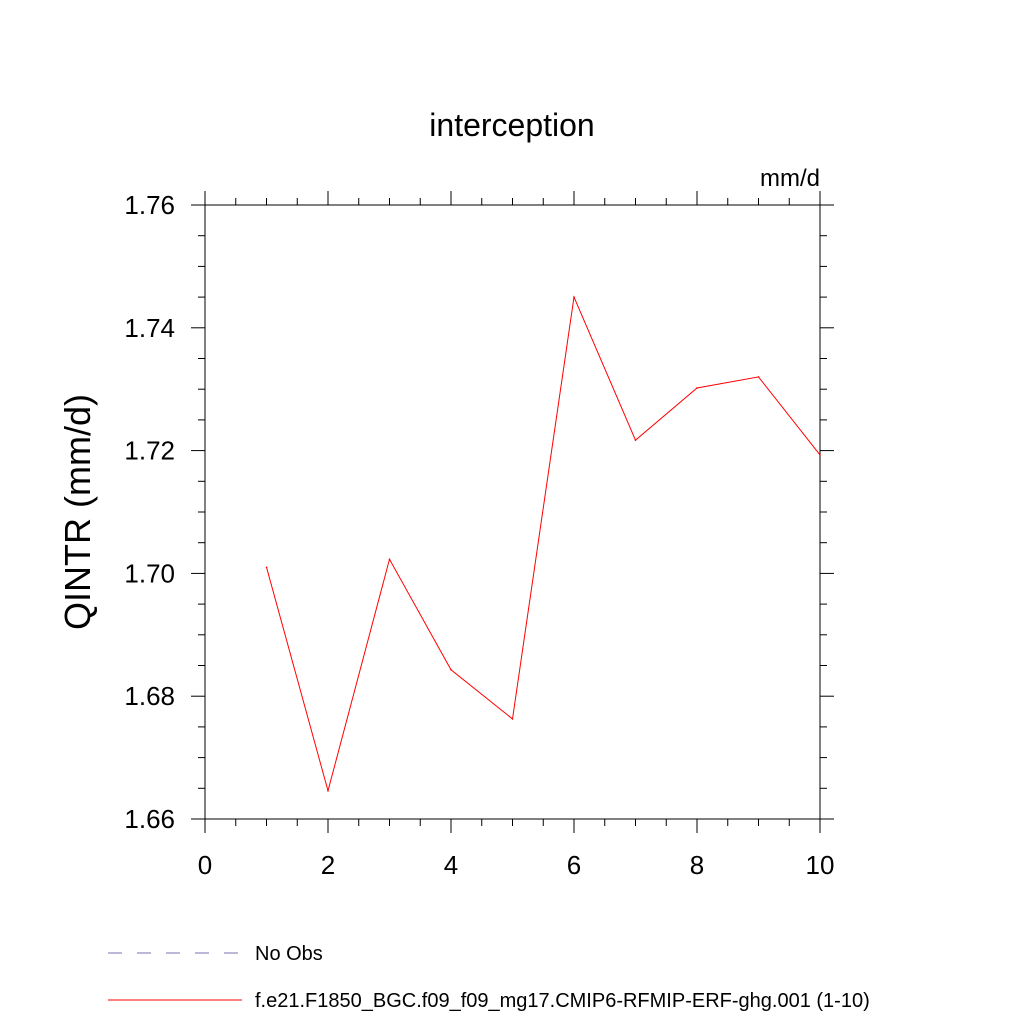 The image size is (1024, 1024). What do you see at coordinates (790, 178) in the screenshot?
I see `units-label: mm/d` at bounding box center [790, 178].